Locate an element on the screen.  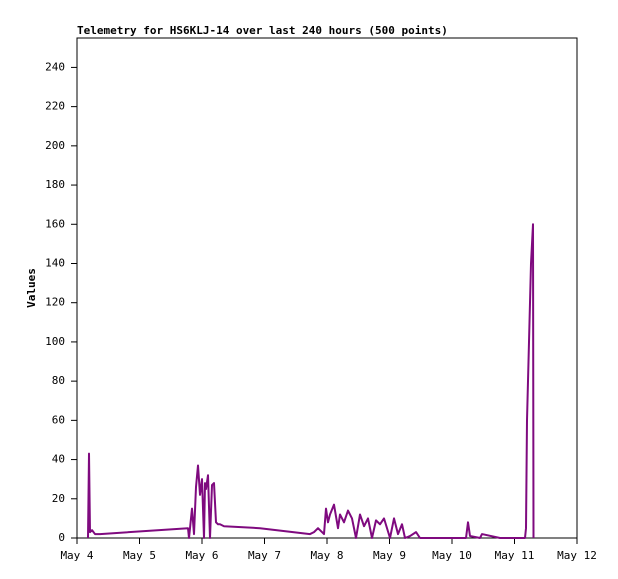
y-tick-label: 200 is located at coordinates (55, 145).